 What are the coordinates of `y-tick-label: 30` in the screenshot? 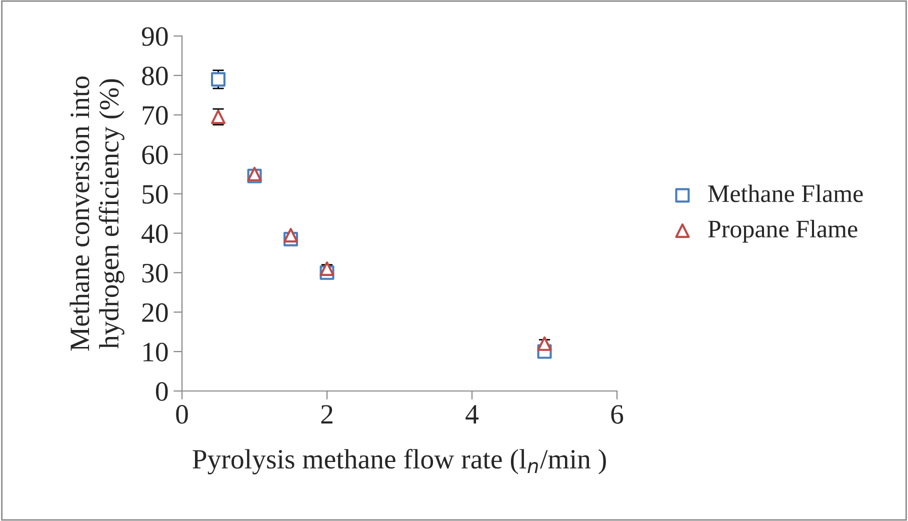 It's located at (155, 273).